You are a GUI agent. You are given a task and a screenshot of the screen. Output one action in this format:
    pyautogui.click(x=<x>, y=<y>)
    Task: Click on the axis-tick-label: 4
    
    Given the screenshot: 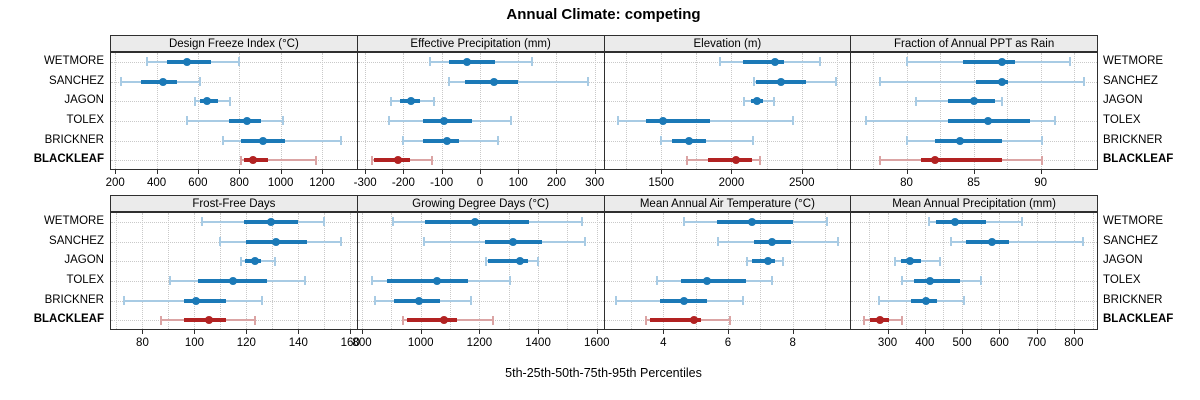 What is the action you would take?
    pyautogui.click(x=663, y=343)
    